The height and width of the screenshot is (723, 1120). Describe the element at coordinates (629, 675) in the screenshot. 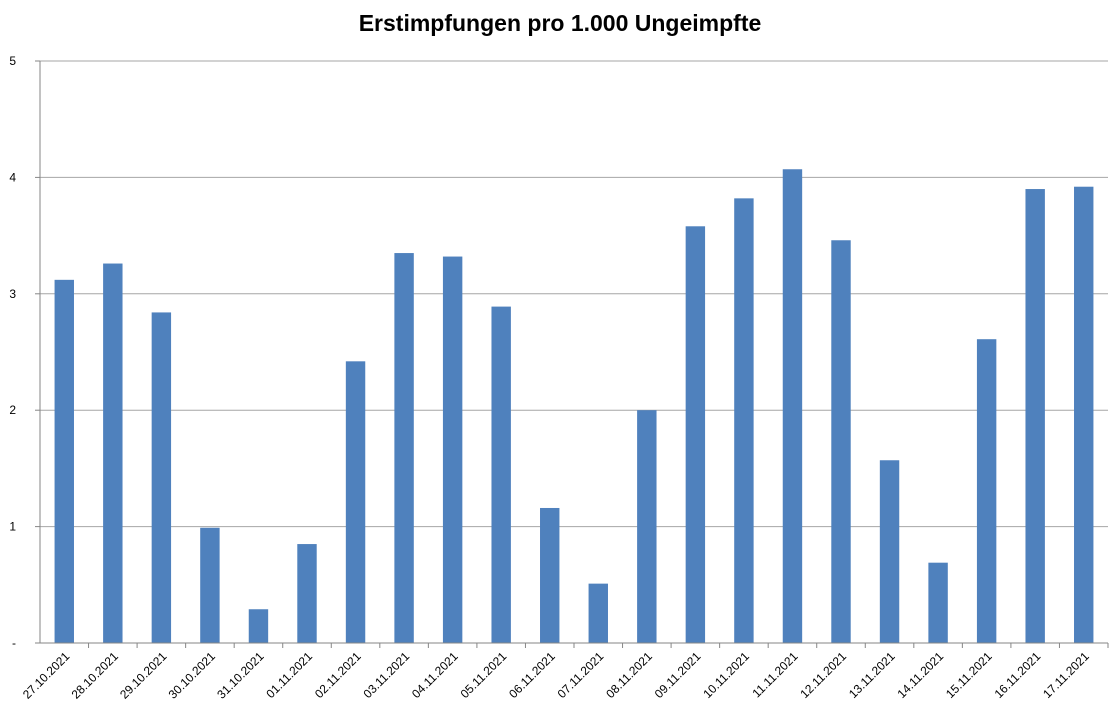

I see `x-tick-label: 08.11.2021` at that location.